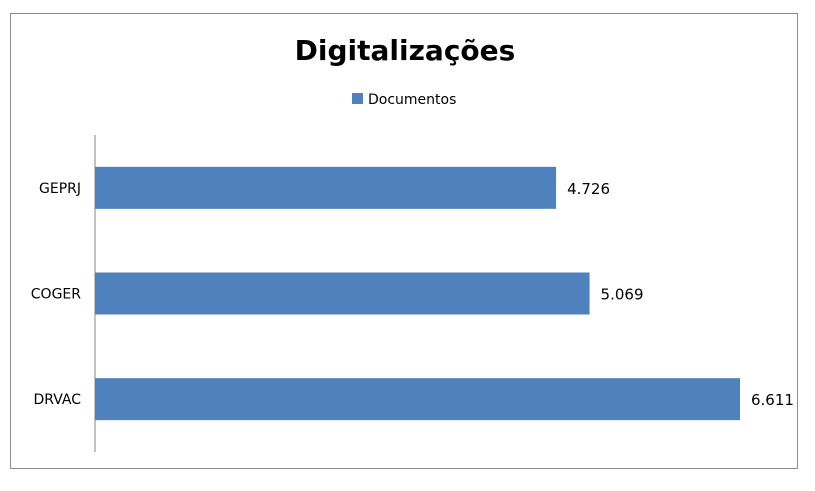  I want to click on bar-geprj, so click(326, 187).